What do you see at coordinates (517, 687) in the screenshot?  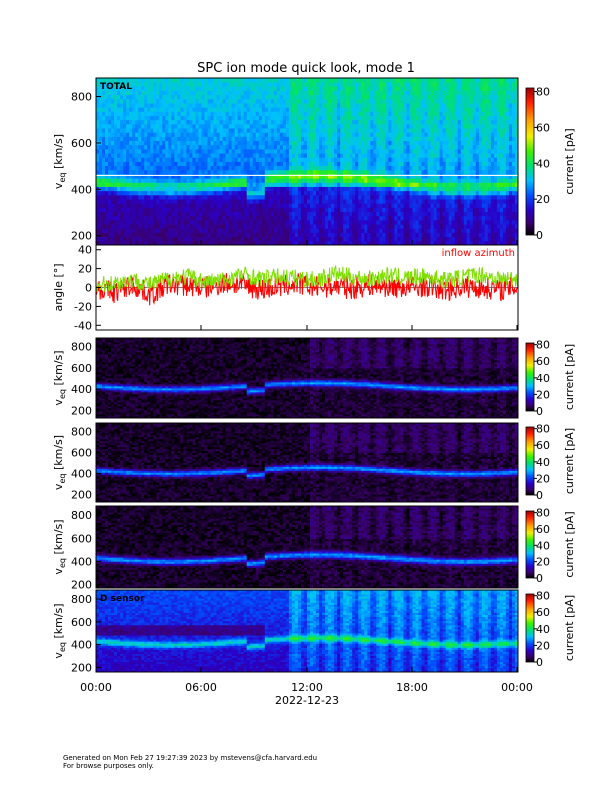 I see `x-tick-label-4: 00:00` at bounding box center [517, 687].